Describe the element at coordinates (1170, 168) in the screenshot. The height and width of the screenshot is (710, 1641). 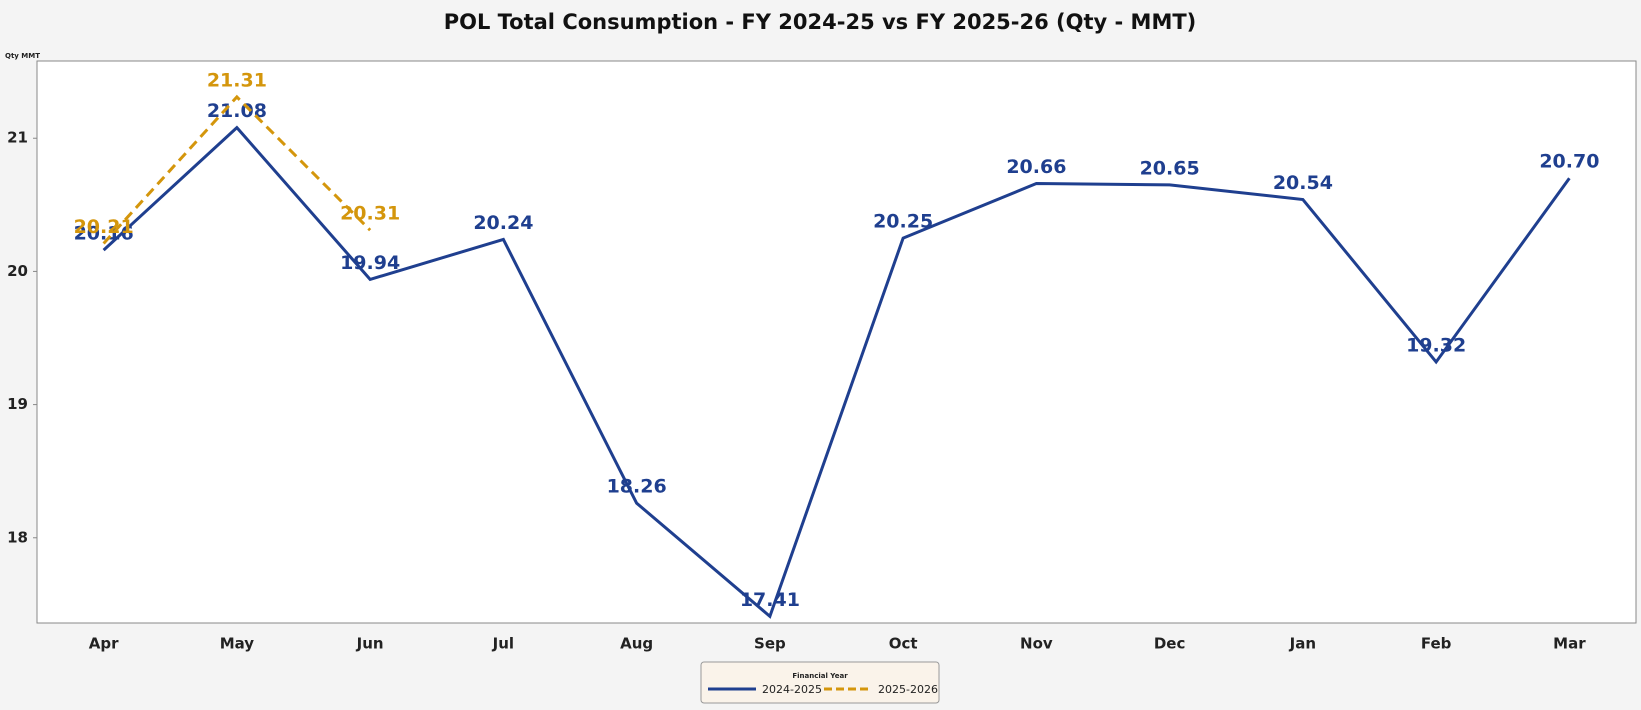
I see `data-label: 20.65` at that location.